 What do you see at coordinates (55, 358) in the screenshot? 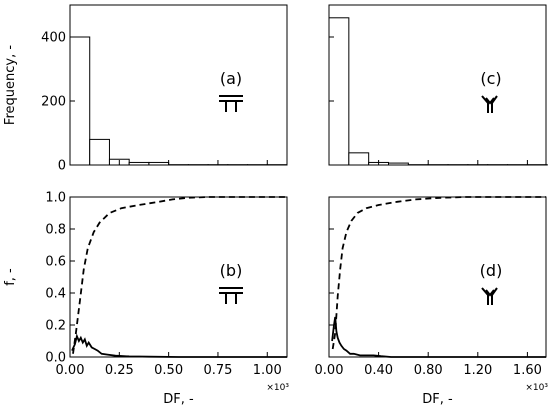
I see `y-tick-label: 0.0` at bounding box center [55, 358].